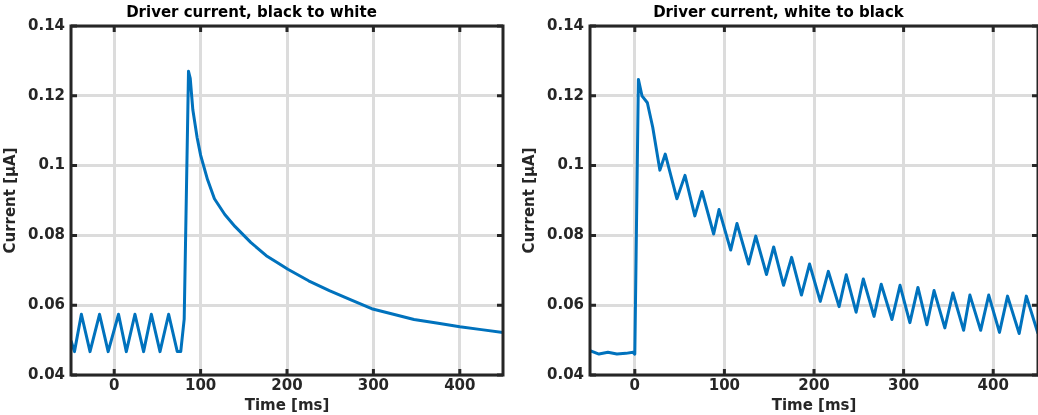 The width and height of the screenshot is (1038, 415). I want to click on chart-title: Driver current, black to white, so click(251, 11).